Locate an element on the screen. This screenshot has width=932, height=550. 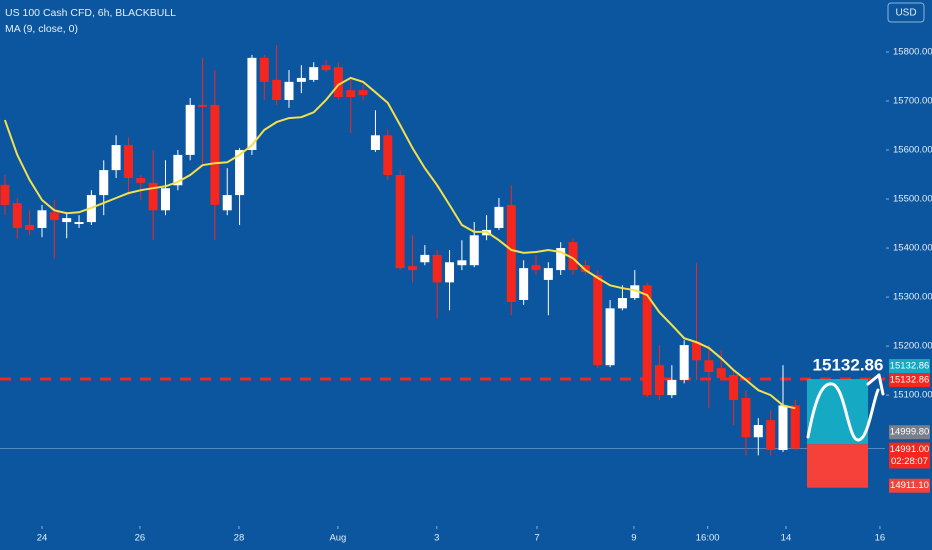
x-tick-label: 26 is located at coordinates (140, 538).